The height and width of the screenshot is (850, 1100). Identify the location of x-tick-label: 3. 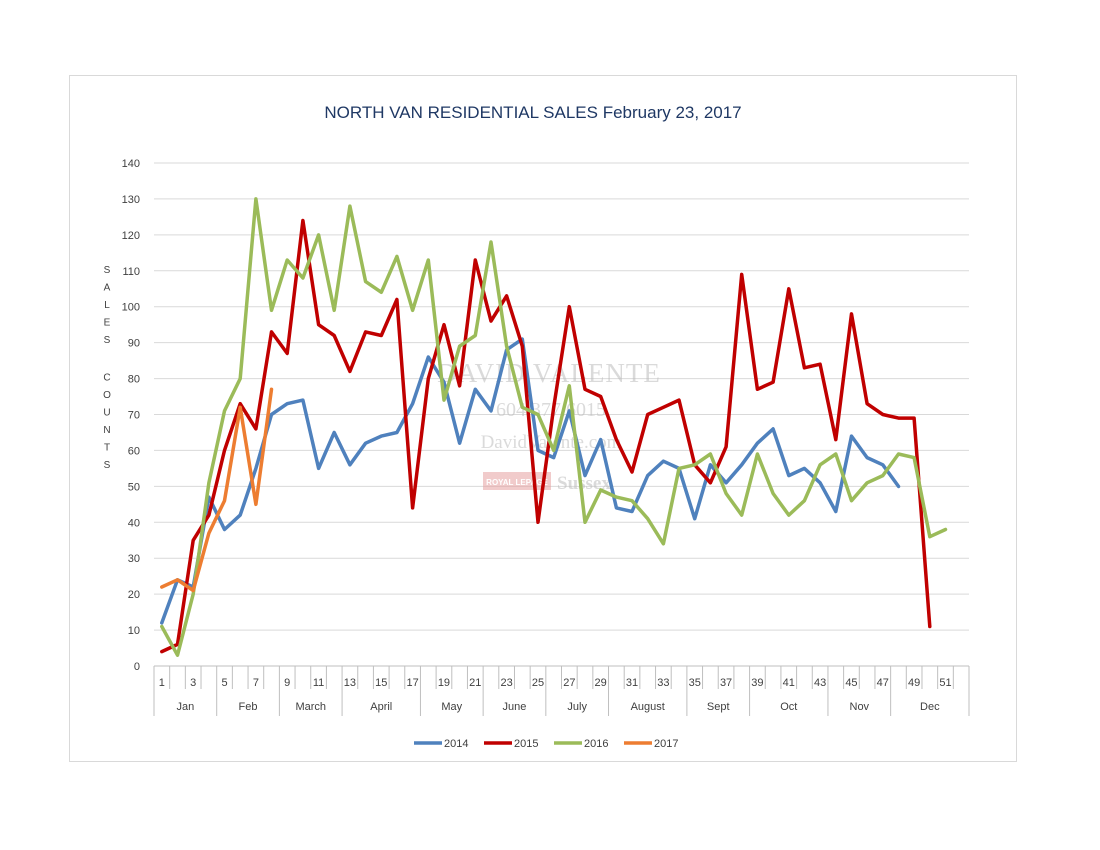
(193, 683).